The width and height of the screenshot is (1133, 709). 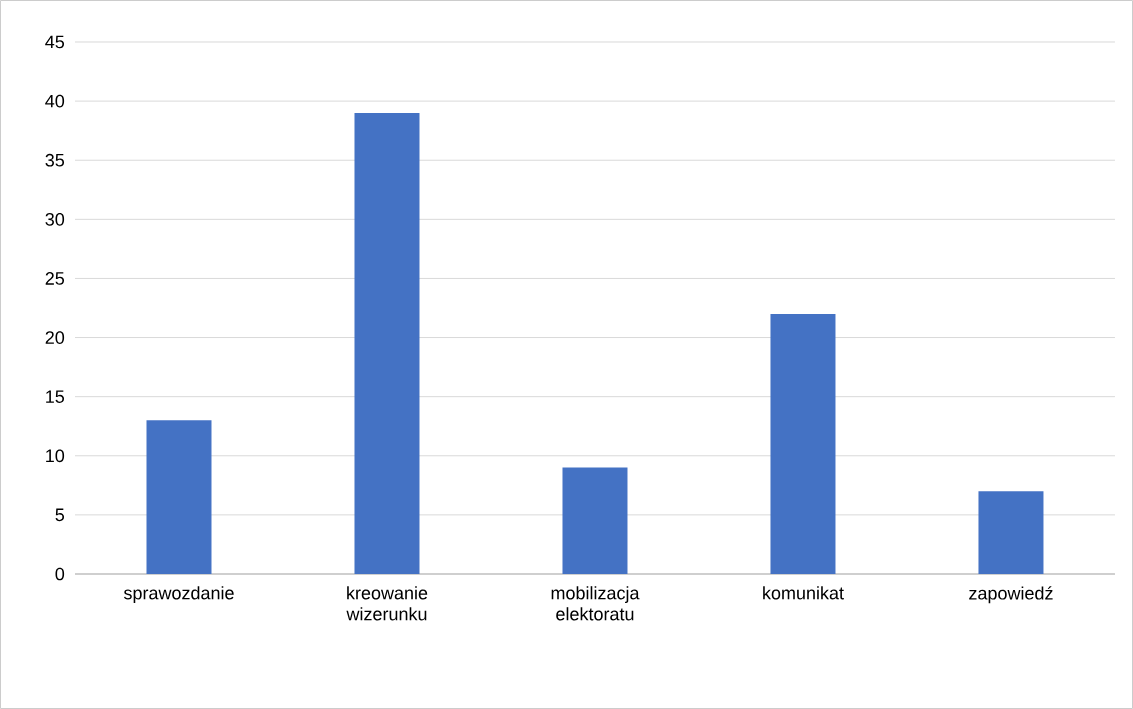 I want to click on x-tick-label: kreowanie wizerunku, so click(x=387, y=603).